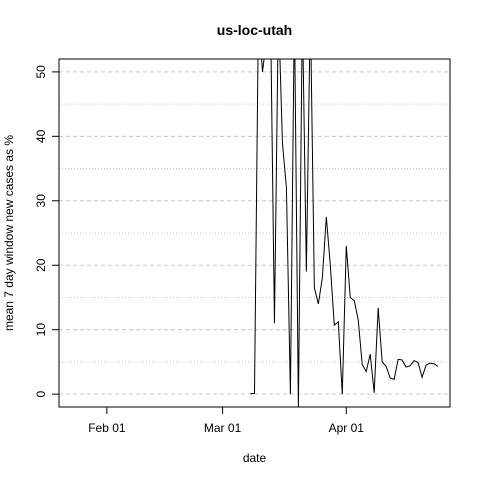 This screenshot has width=480, height=480. Describe the element at coordinates (41, 72) in the screenshot. I see `y-tick-label: 50` at that location.